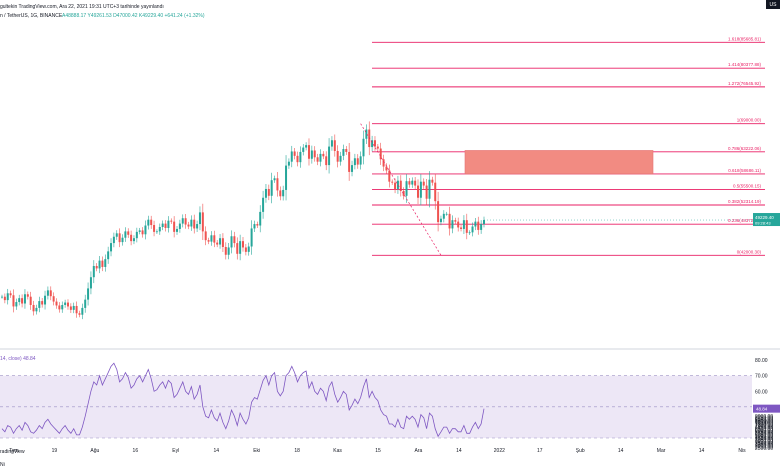  Describe the element at coordinates (175, 451) in the screenshot. I see `time-tick-label: Eyl` at that location.